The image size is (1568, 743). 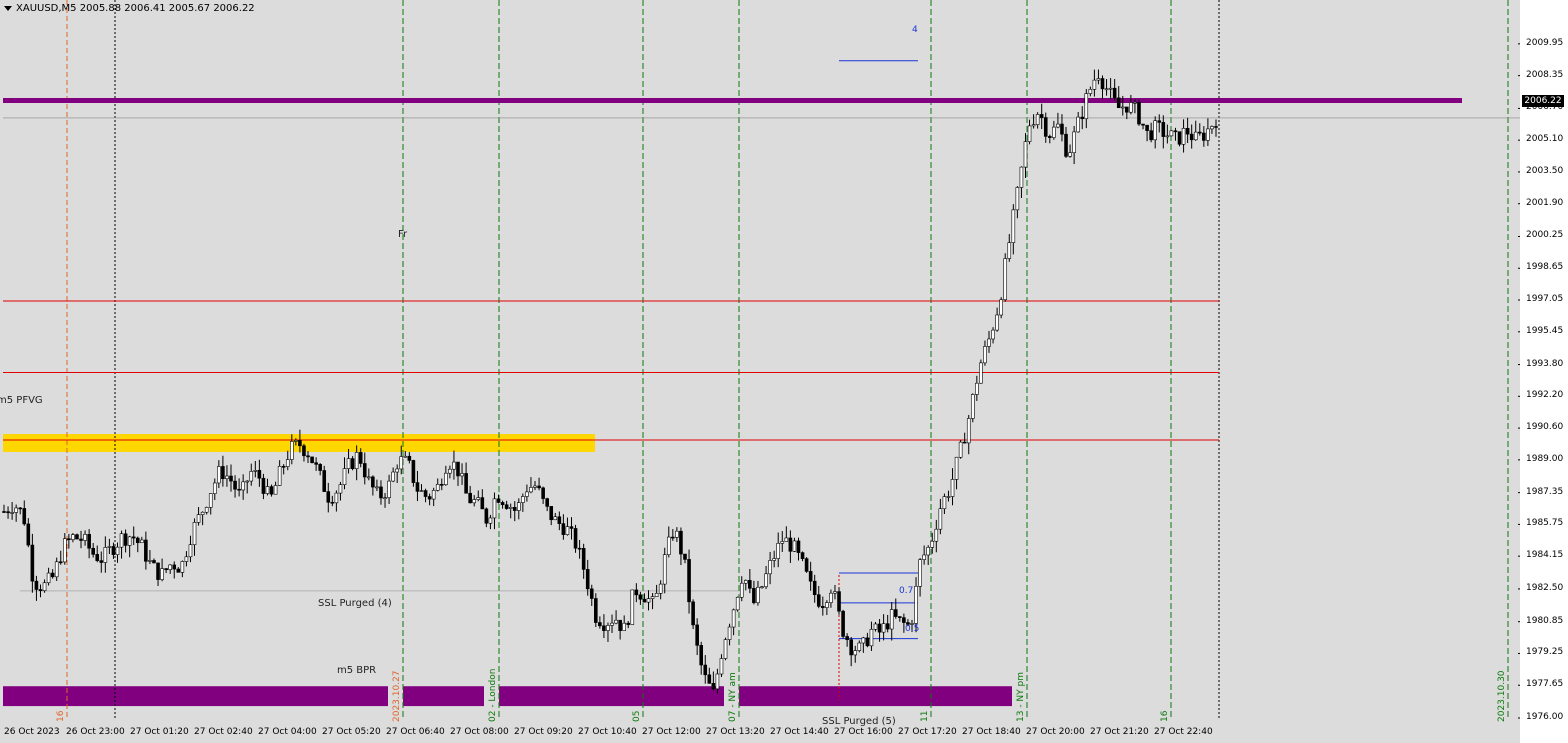 What do you see at coordinates (1544, 371) in the screenshot?
I see `price-axis` at bounding box center [1544, 371].